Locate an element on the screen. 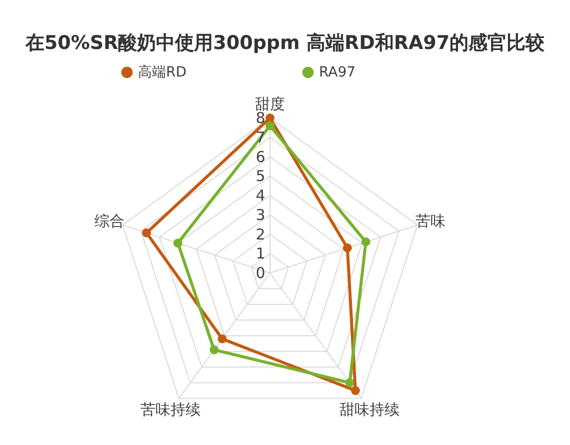 This screenshot has height=445, width=570. spoke-label: 苦味 is located at coordinates (431, 221).